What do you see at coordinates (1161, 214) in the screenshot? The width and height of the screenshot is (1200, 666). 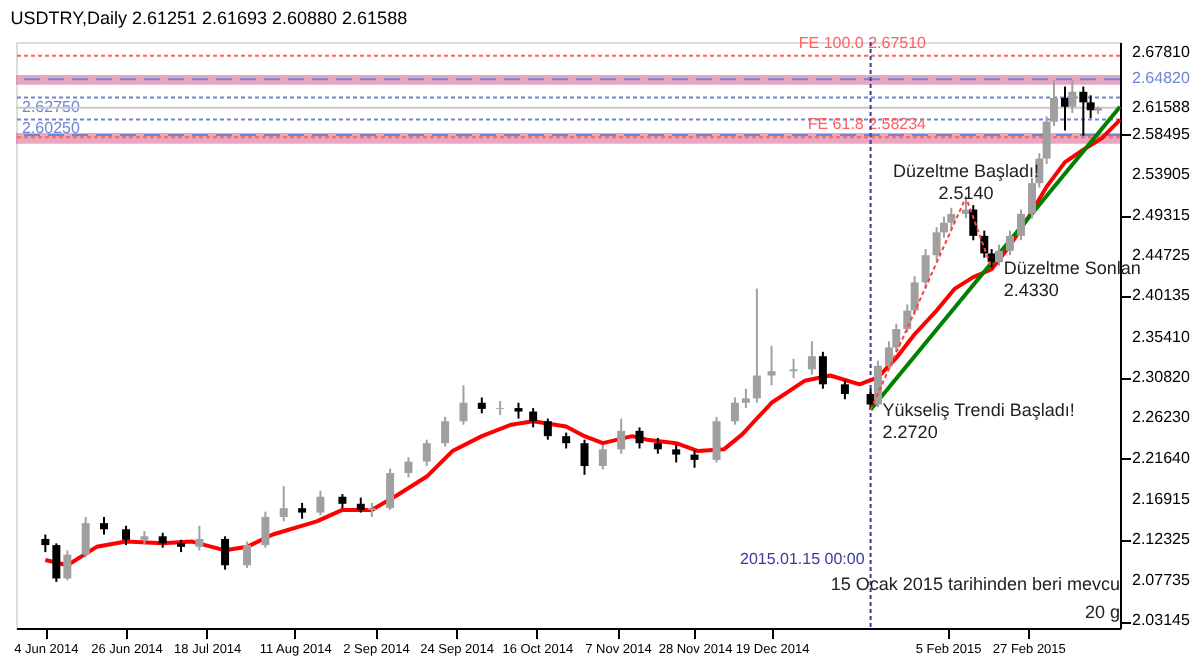 I see `y-tick-label: 2.49315` at bounding box center [1161, 214].